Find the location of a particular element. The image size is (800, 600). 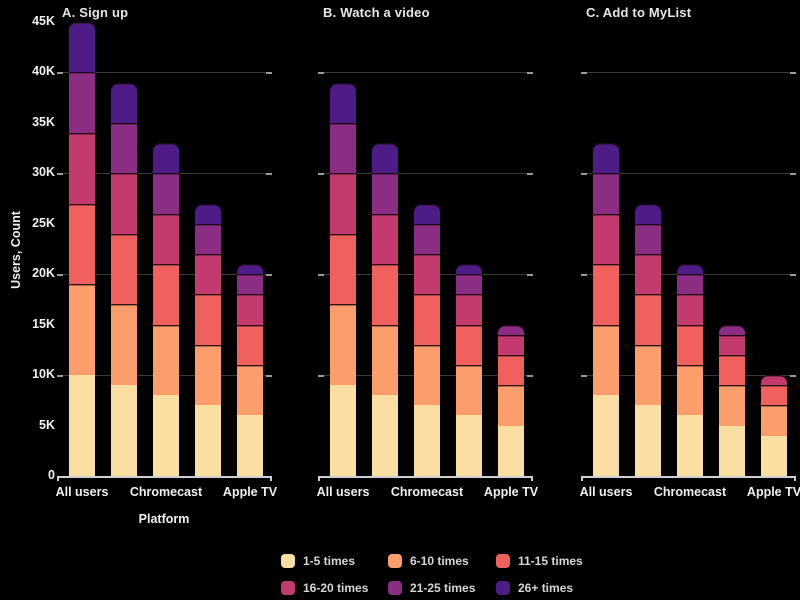

y-tick-label: 10K is located at coordinates (43, 374).